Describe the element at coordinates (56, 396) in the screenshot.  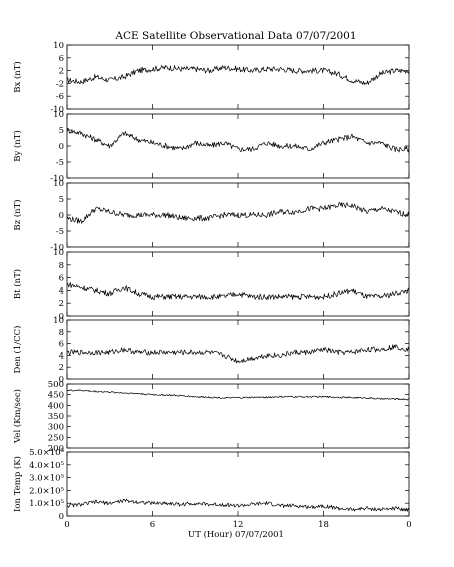
I see `y-tick-label: 450` at that location.